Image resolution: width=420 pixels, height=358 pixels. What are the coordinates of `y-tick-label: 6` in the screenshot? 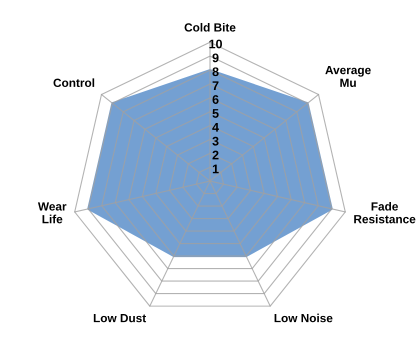 It's located at (215, 99).